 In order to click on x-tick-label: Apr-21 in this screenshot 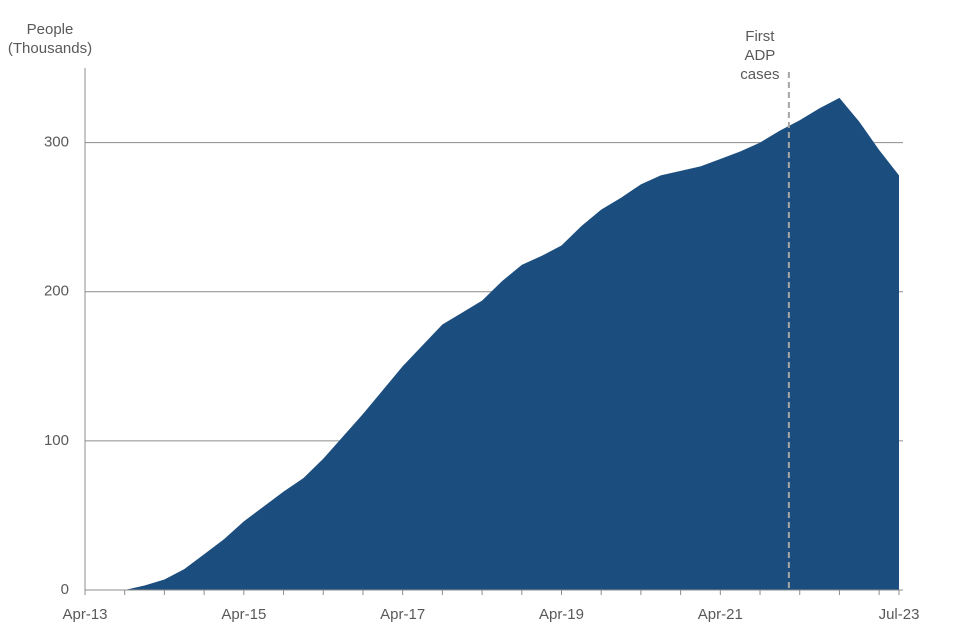, I will do `click(720, 614)`.